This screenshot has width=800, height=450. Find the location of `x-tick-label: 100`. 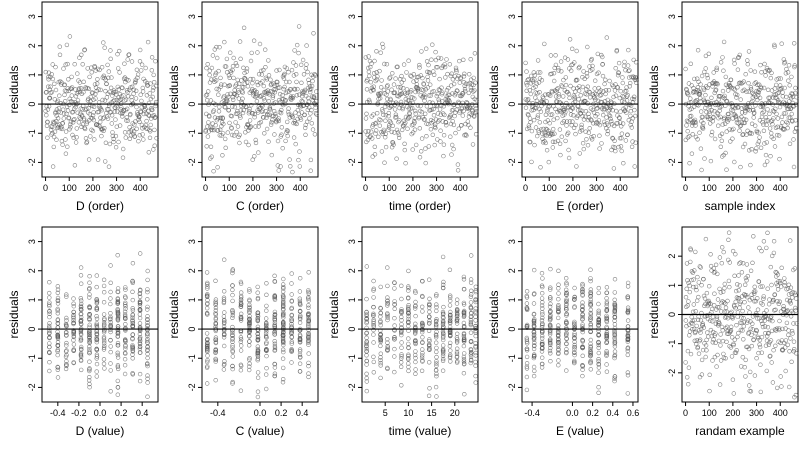

x-tick-label: 100 is located at coordinates (709, 188).